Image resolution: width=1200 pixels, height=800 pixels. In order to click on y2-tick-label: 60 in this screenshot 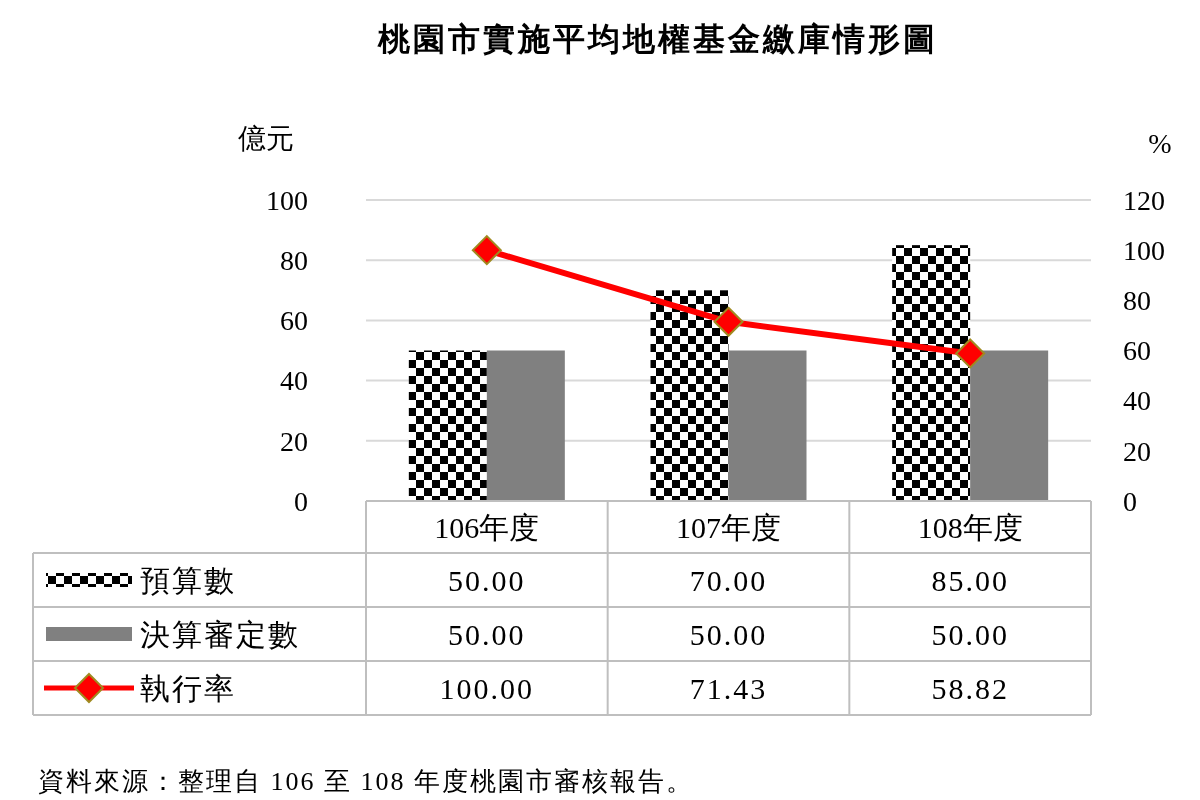, I will do `click(1137, 351)`.